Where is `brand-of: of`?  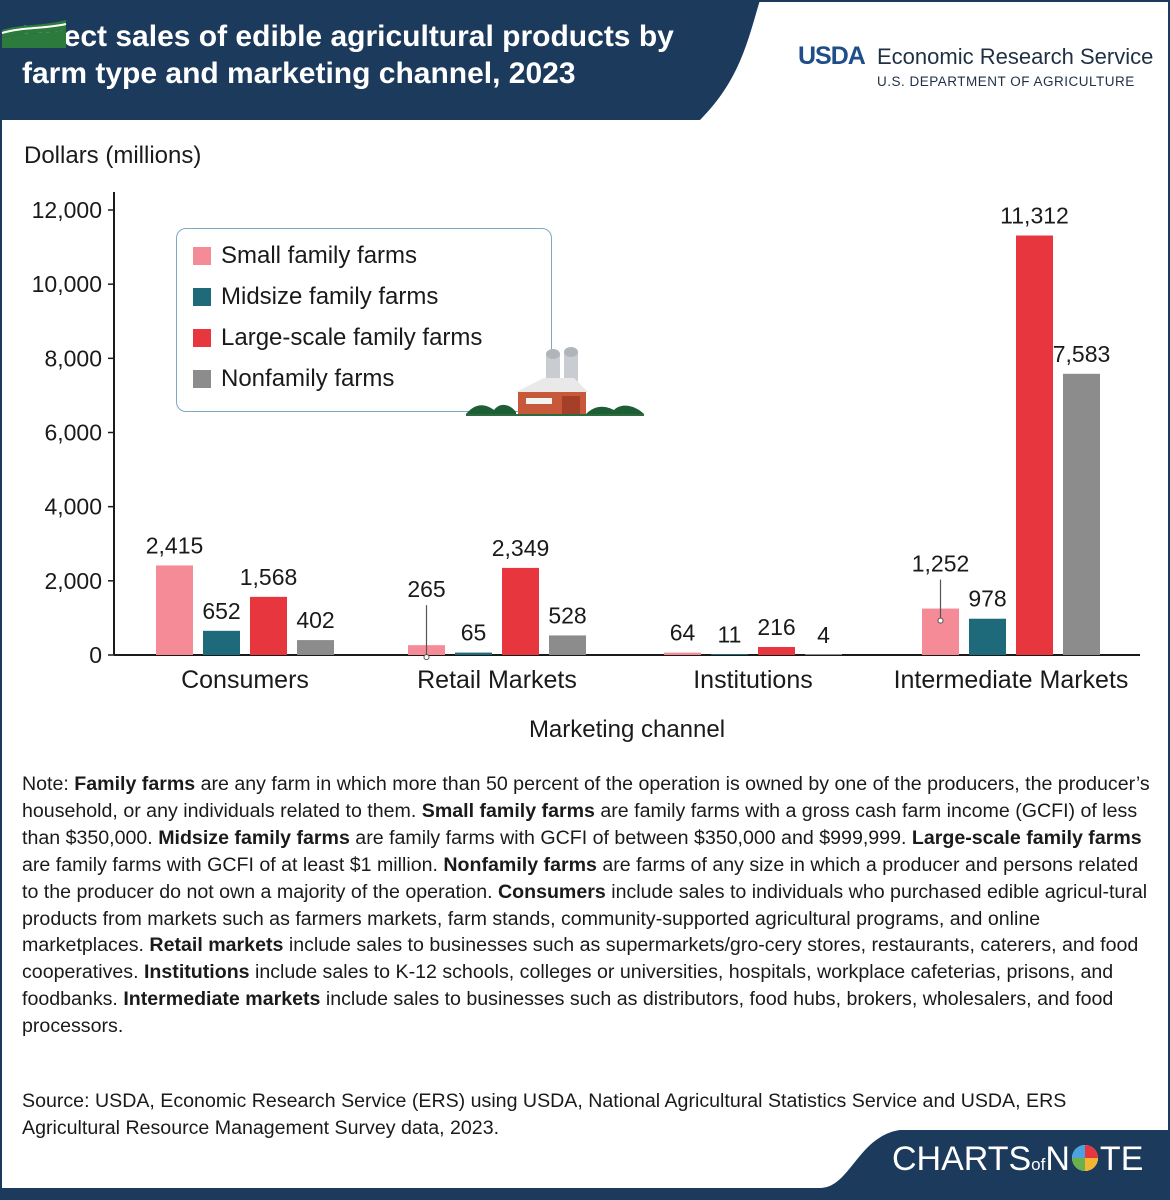 brand-of: of is located at coordinates (1038, 1164).